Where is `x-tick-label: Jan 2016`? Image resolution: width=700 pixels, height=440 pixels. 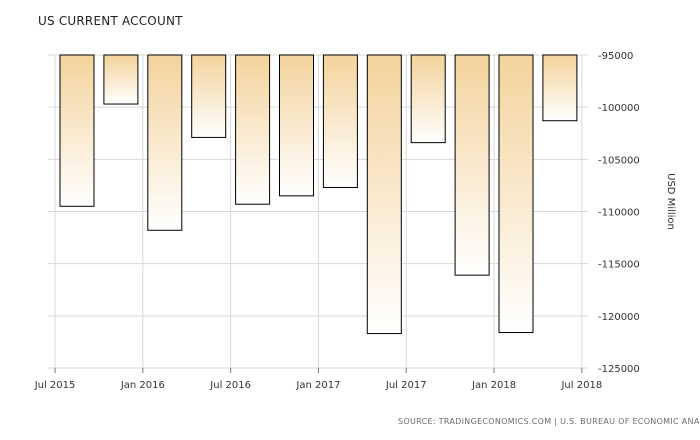
x-tick-label: Jan 2016 is located at coordinates (142, 385).